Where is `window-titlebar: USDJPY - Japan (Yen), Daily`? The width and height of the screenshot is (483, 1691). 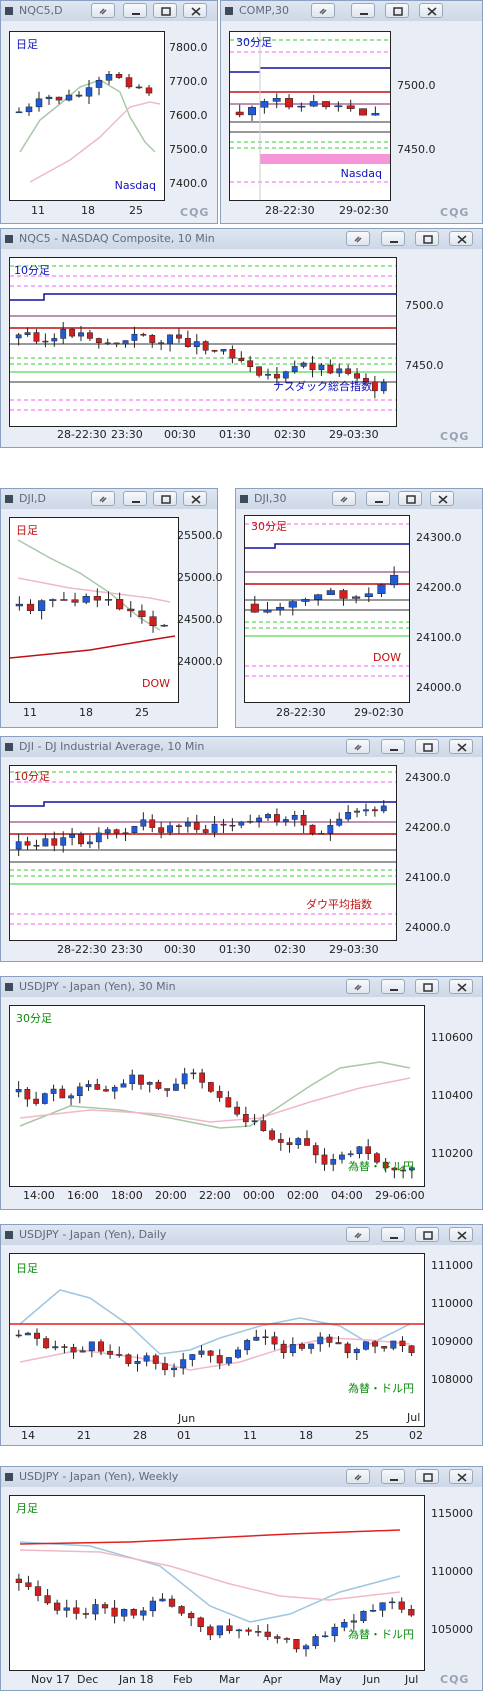 window-titlebar: USDJPY - Japan (Yen), Daily is located at coordinates (241, 1235).